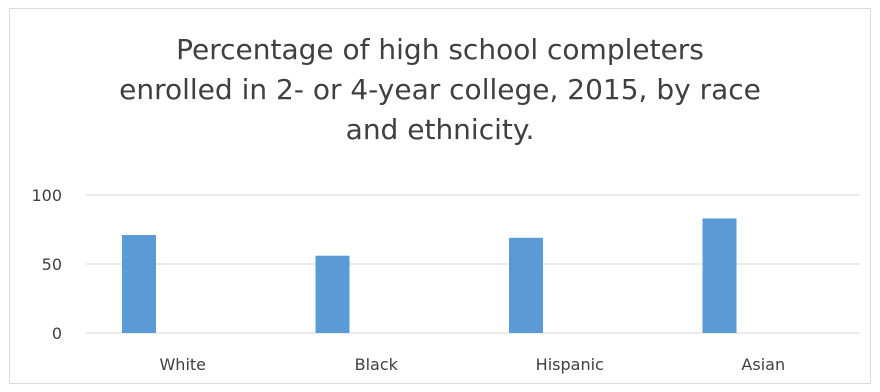  What do you see at coordinates (377, 364) in the screenshot?
I see `x-tick-label: Black` at bounding box center [377, 364].